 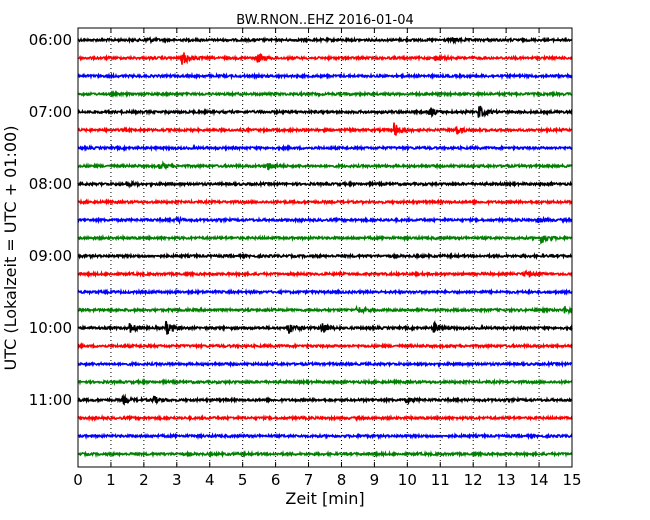 I want to click on x-tick-label: 10, so click(x=407, y=480).